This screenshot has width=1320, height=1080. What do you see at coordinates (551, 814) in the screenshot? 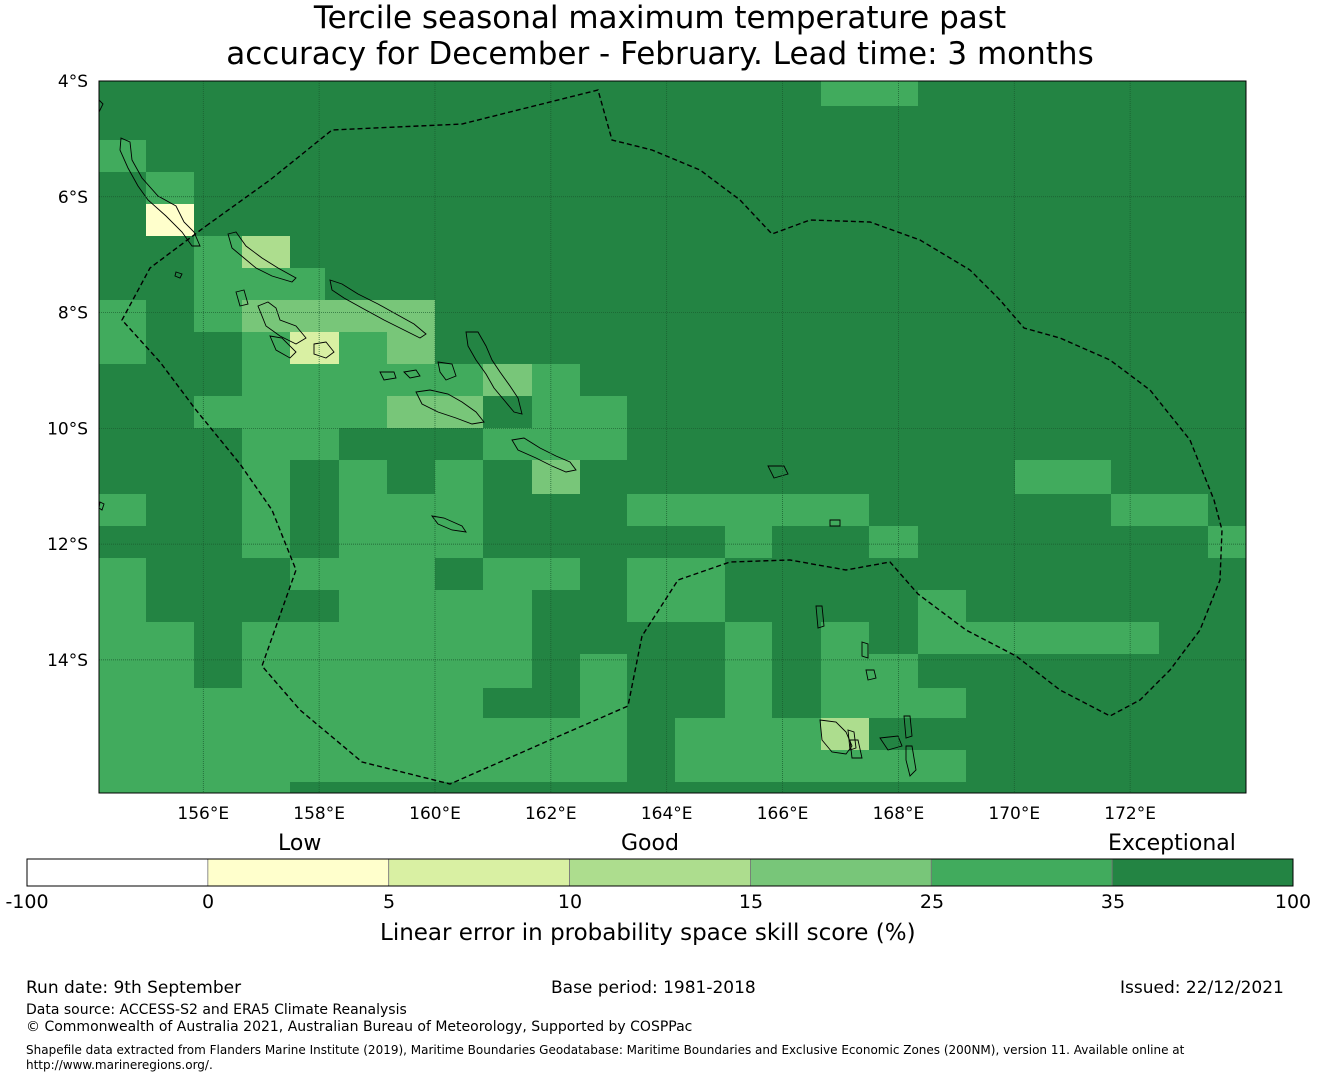
I see `lon-label: 162°E` at bounding box center [551, 814].